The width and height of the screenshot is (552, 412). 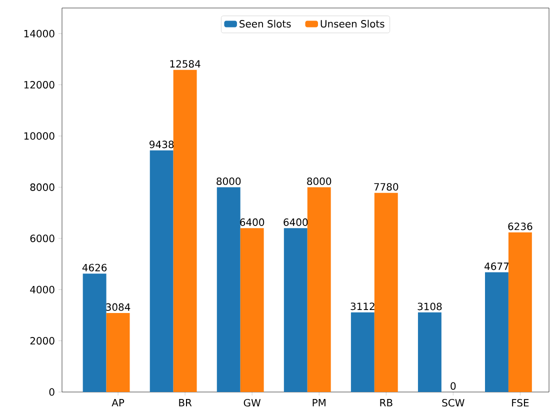 What do you see at coordinates (39, 34) in the screenshot?
I see `y-tick-label: 14000` at bounding box center [39, 34].